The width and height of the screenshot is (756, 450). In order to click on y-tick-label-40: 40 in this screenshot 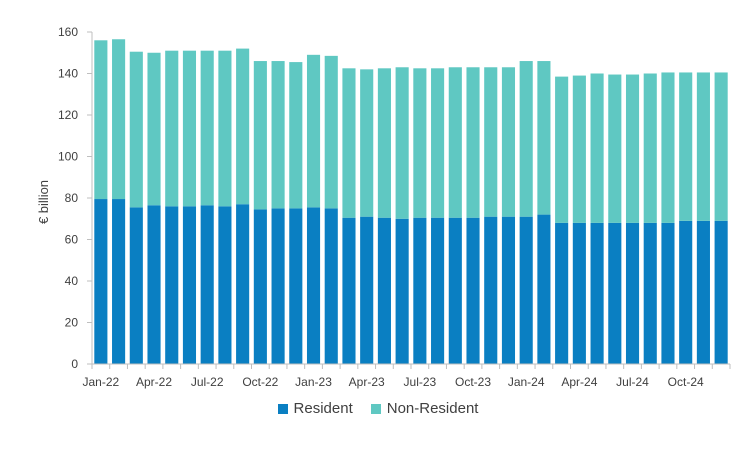, I will do `click(72, 281)`.